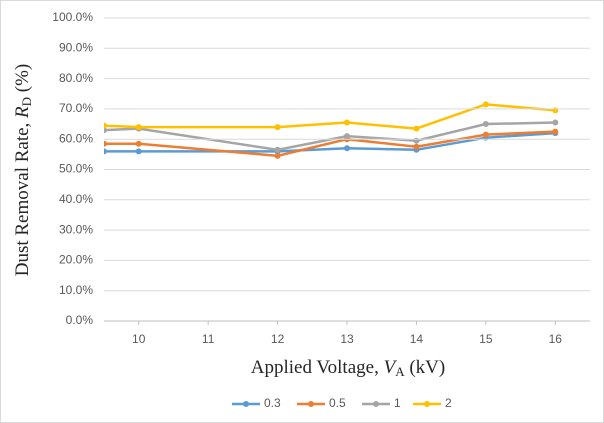 The image size is (604, 423). I want to click on y-tick-label: 10.0%, so click(76, 290).